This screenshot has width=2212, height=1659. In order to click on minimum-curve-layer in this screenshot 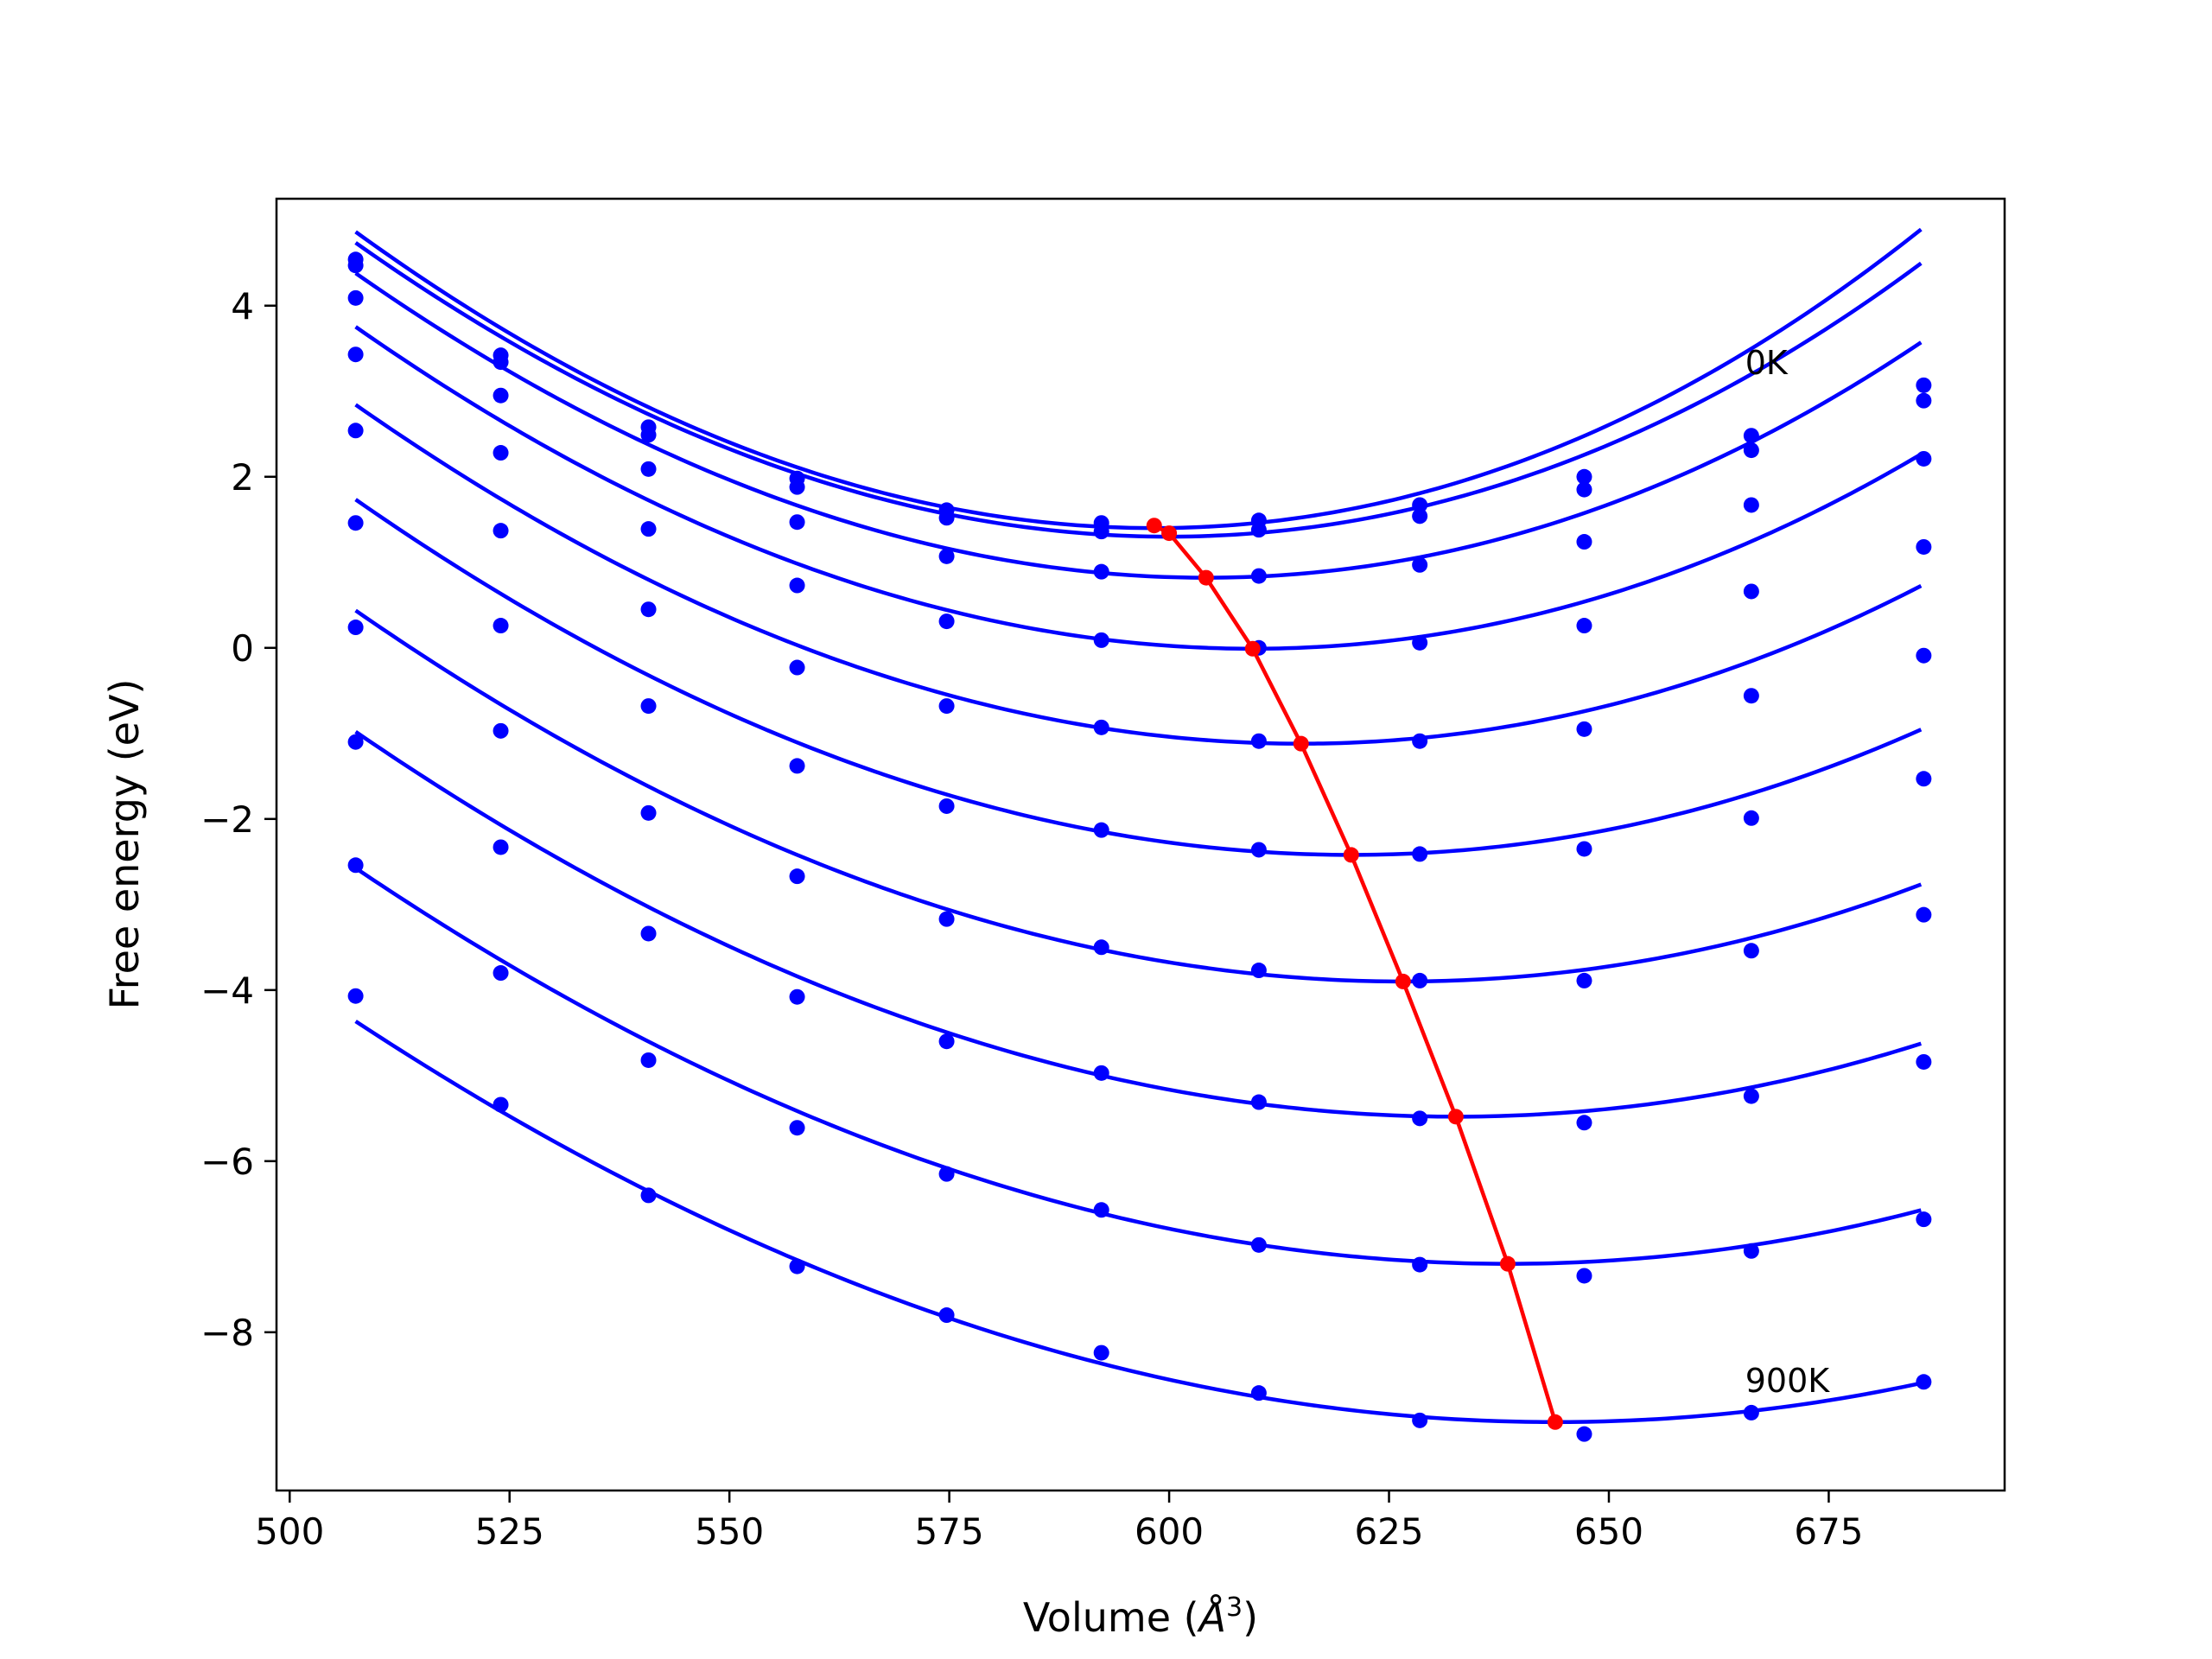, I will do `click(1354, 974)`.